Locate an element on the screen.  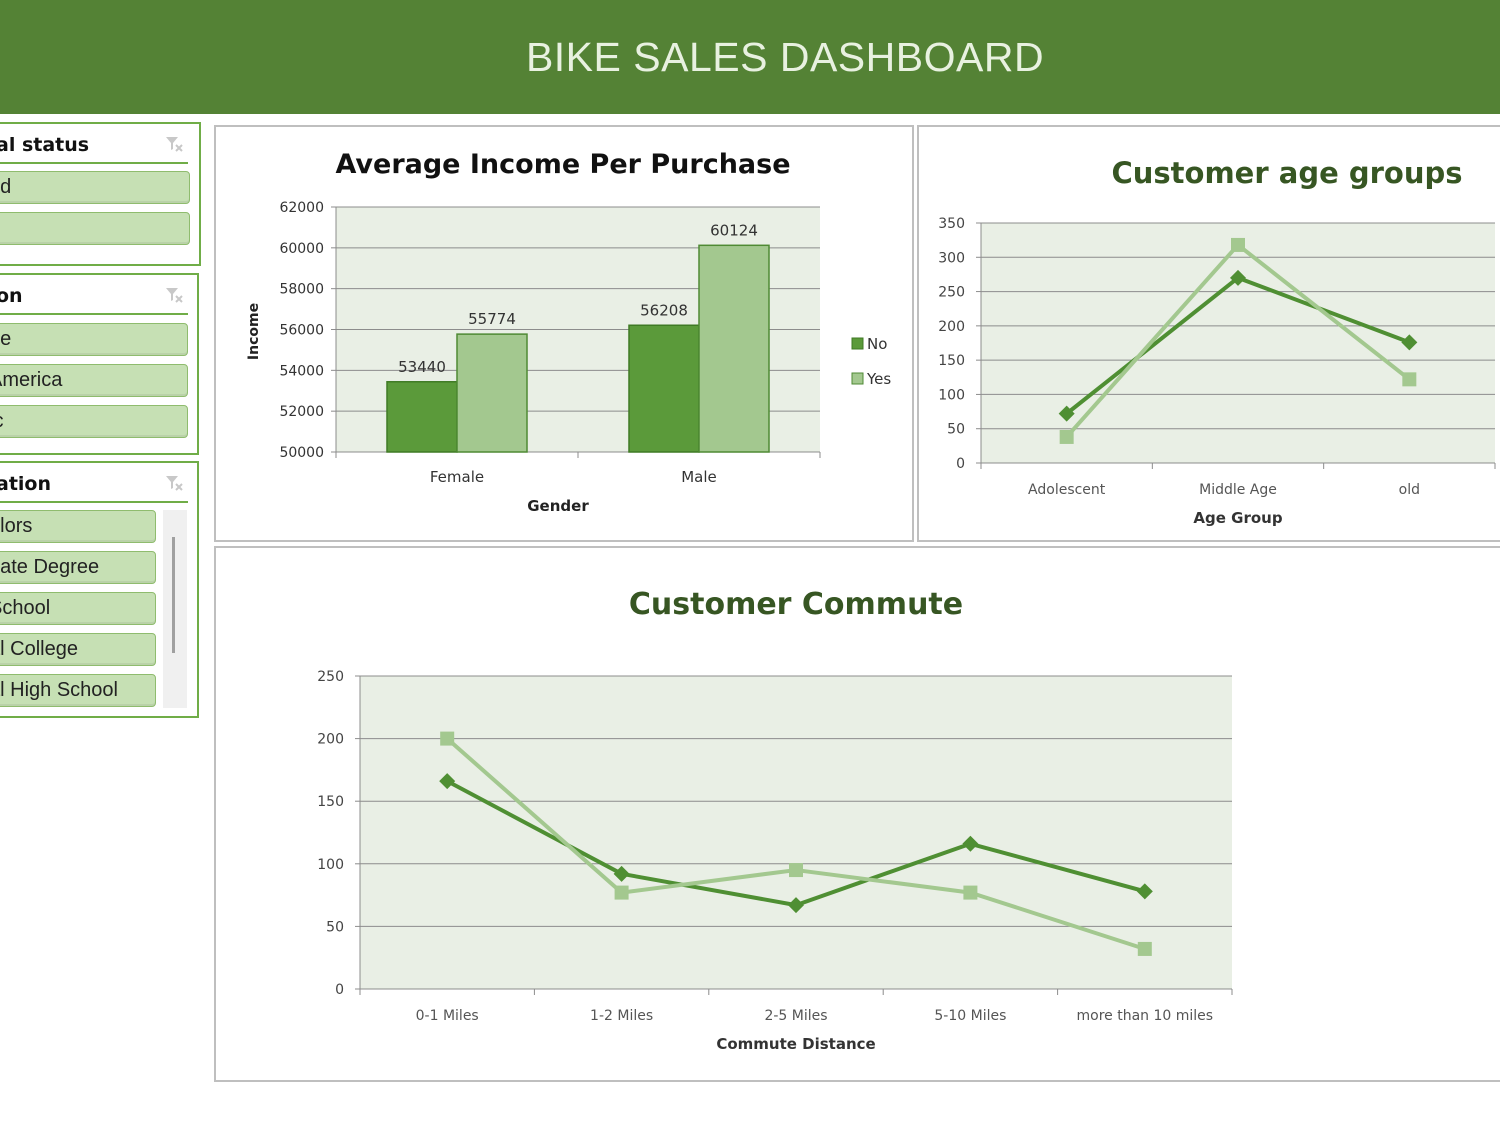
y-tick-label: 52000 is located at coordinates (301, 412).